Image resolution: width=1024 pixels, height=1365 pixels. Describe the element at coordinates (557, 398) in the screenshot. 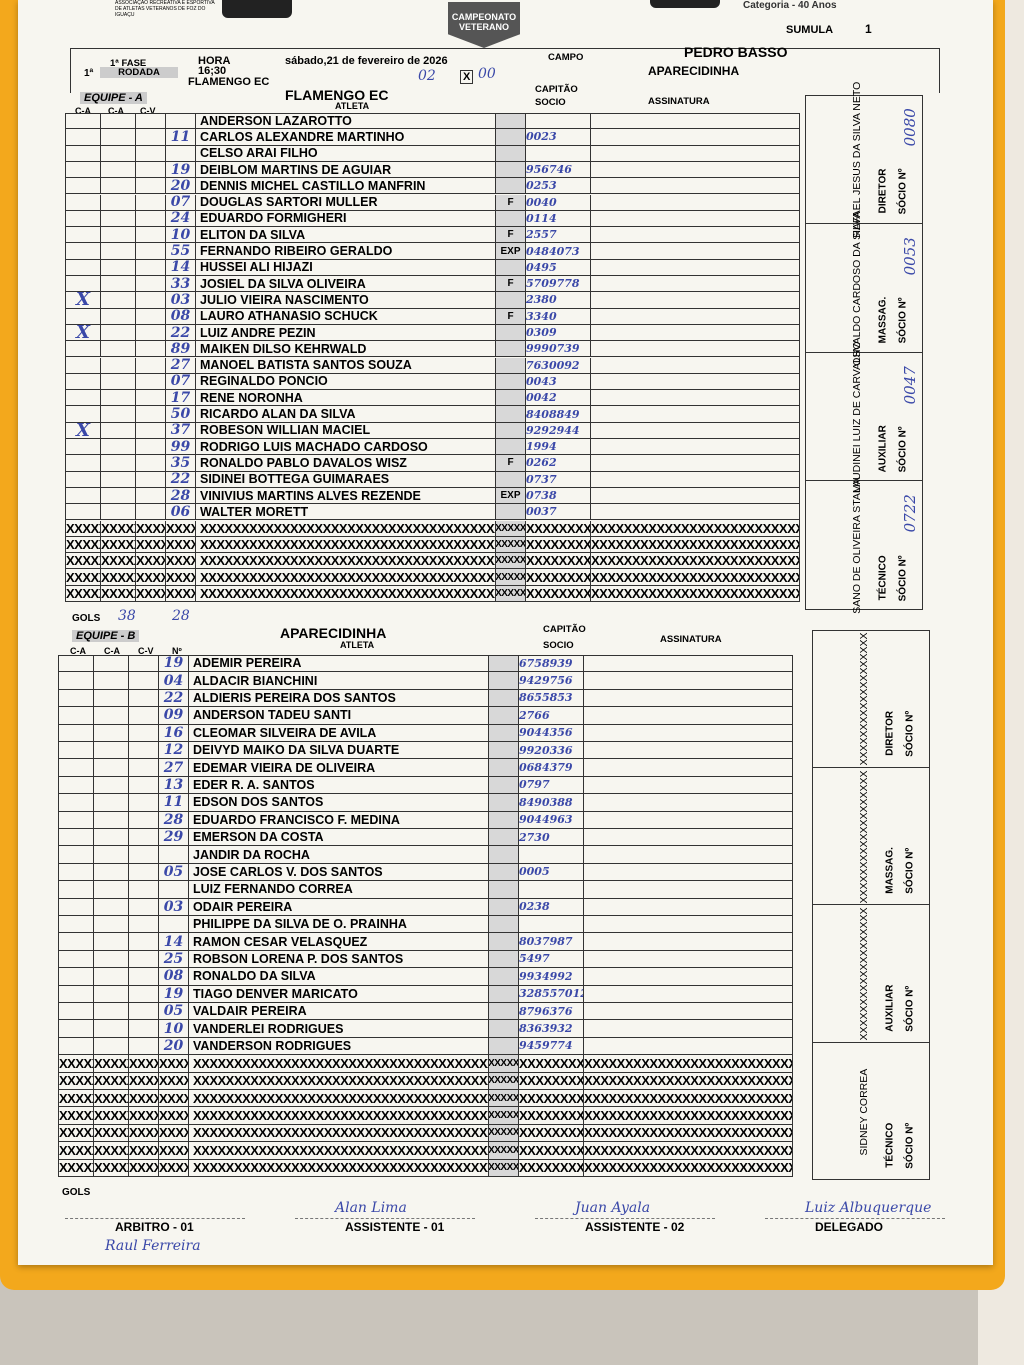

I see `player-socio: 0042` at that location.